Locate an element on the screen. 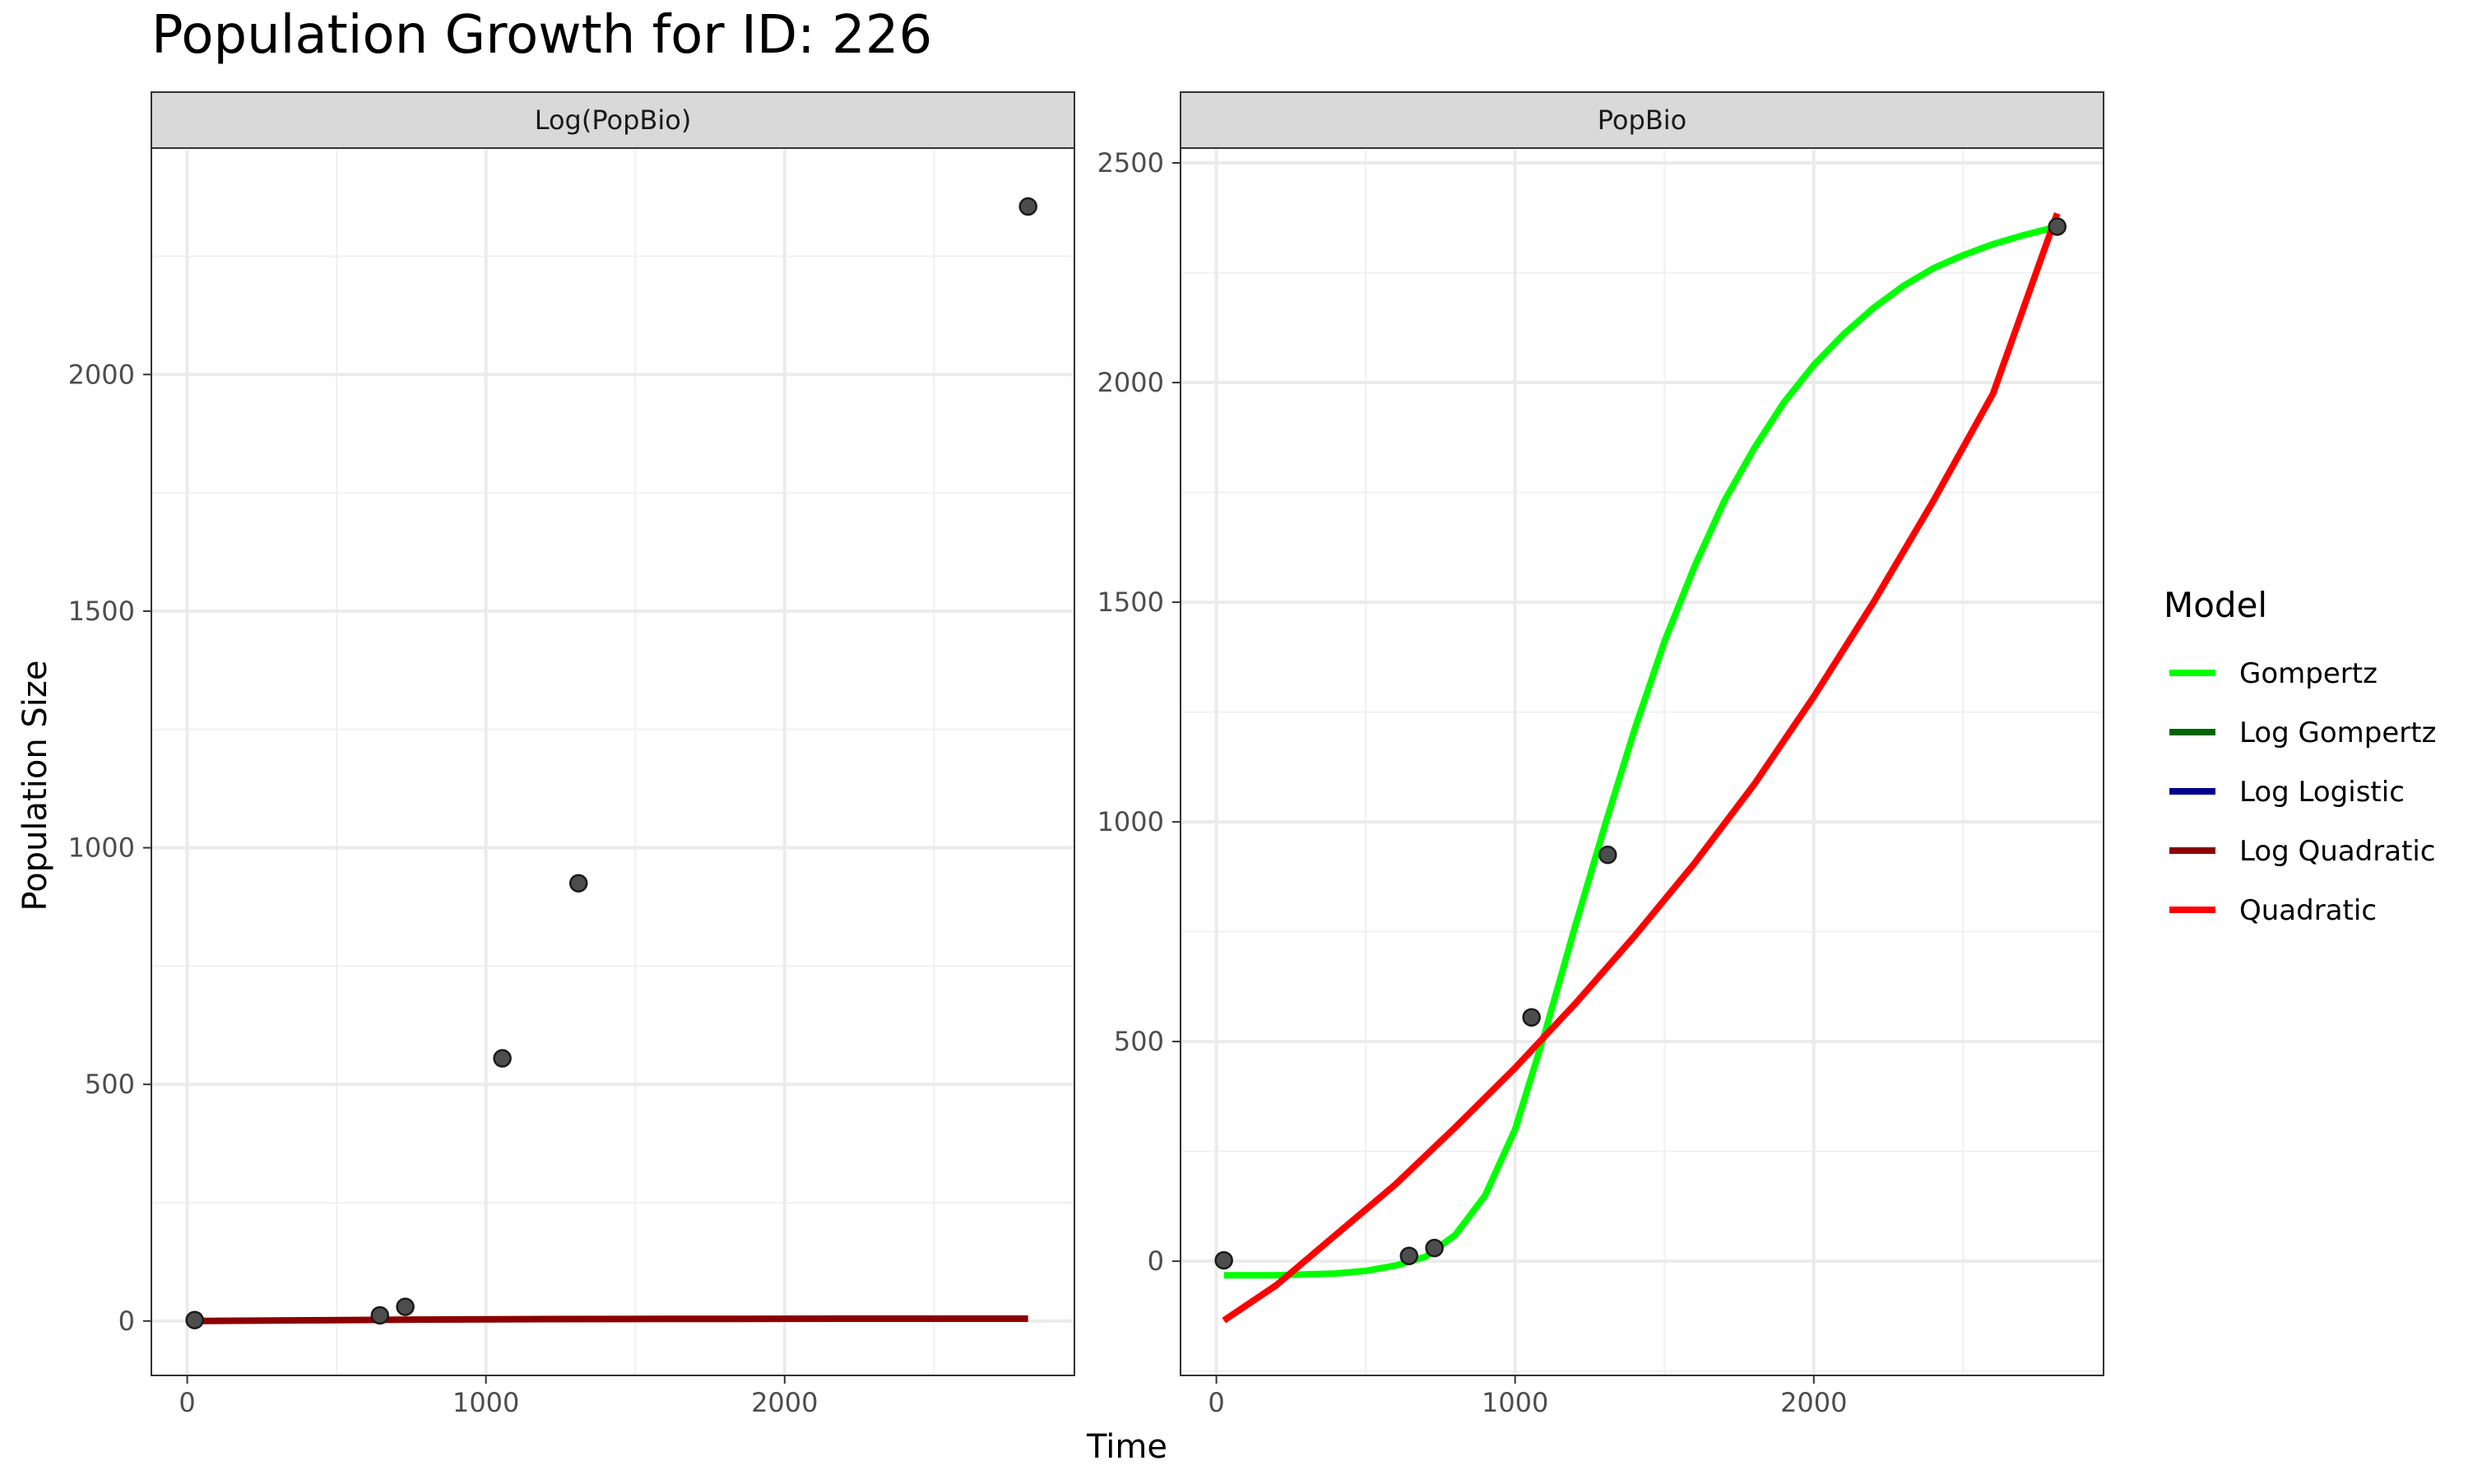 The image size is (2468, 1484). legend-label: Quadratic is located at coordinates (2308, 910).